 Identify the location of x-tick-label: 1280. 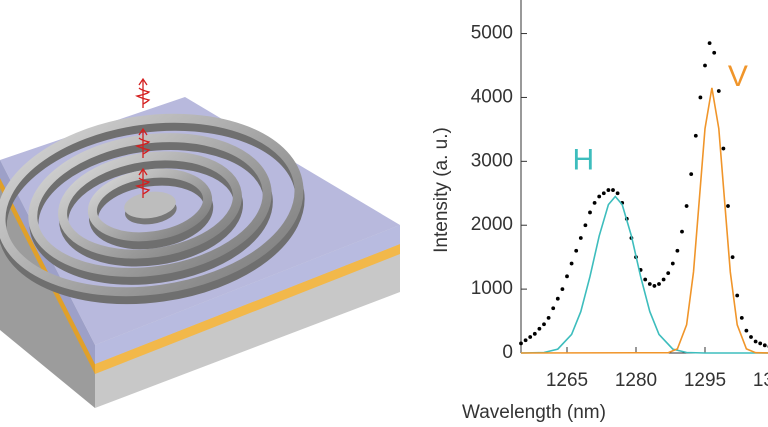
(636, 380).